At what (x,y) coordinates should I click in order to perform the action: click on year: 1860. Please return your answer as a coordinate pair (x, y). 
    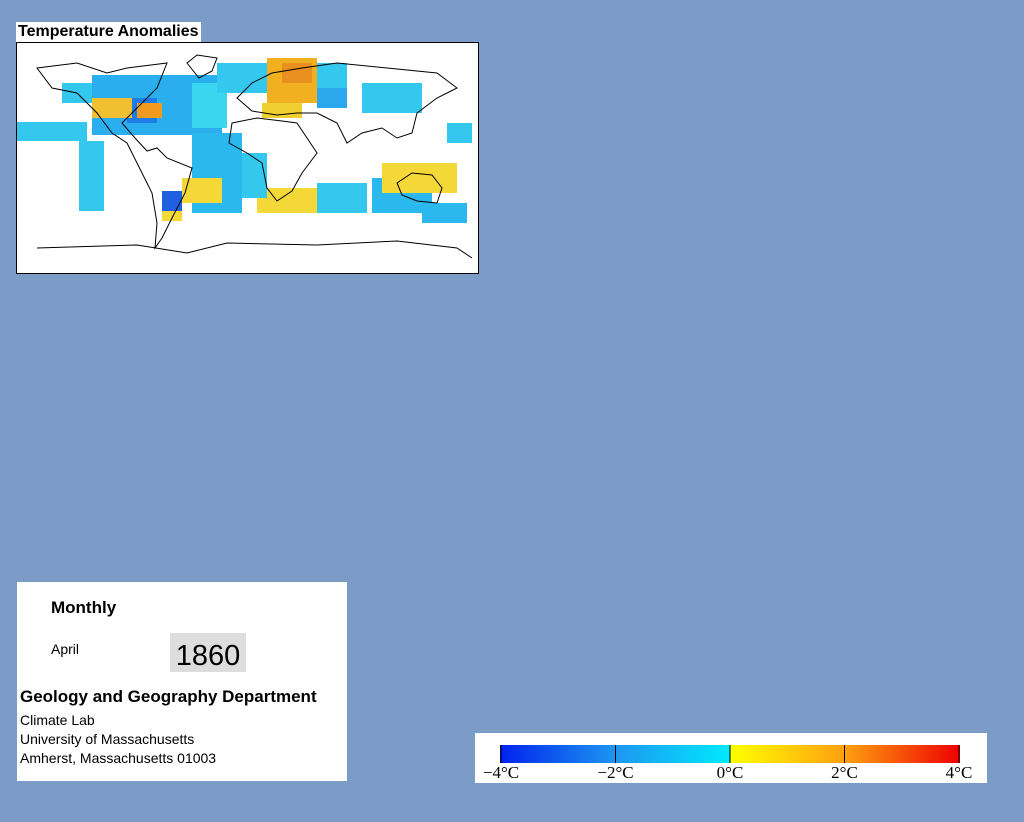
    Looking at the image, I should click on (208, 652).